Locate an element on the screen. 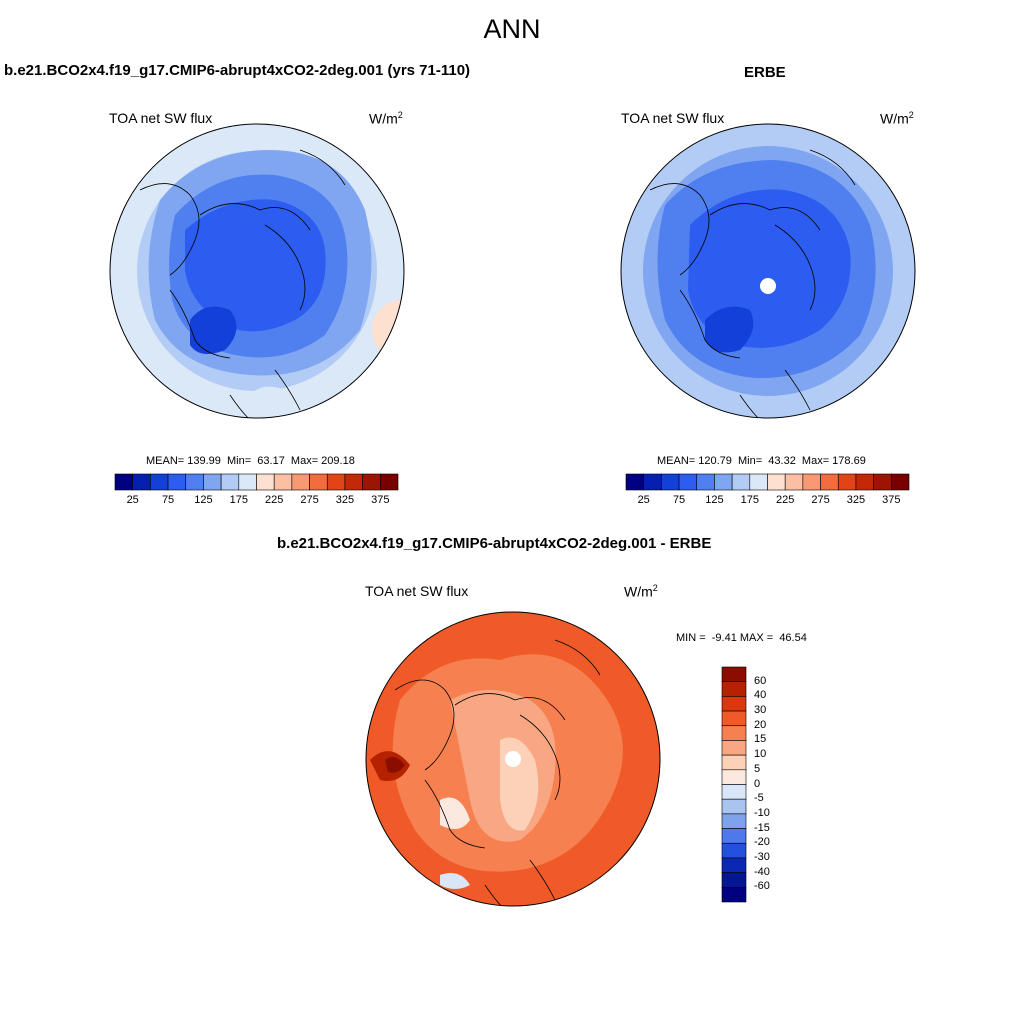 Image resolution: width=1024 pixels, height=1024 pixels. panel2-stats: MEAN= 120.79 Min= 43.32 Max= 178.69 is located at coordinates (761, 461).